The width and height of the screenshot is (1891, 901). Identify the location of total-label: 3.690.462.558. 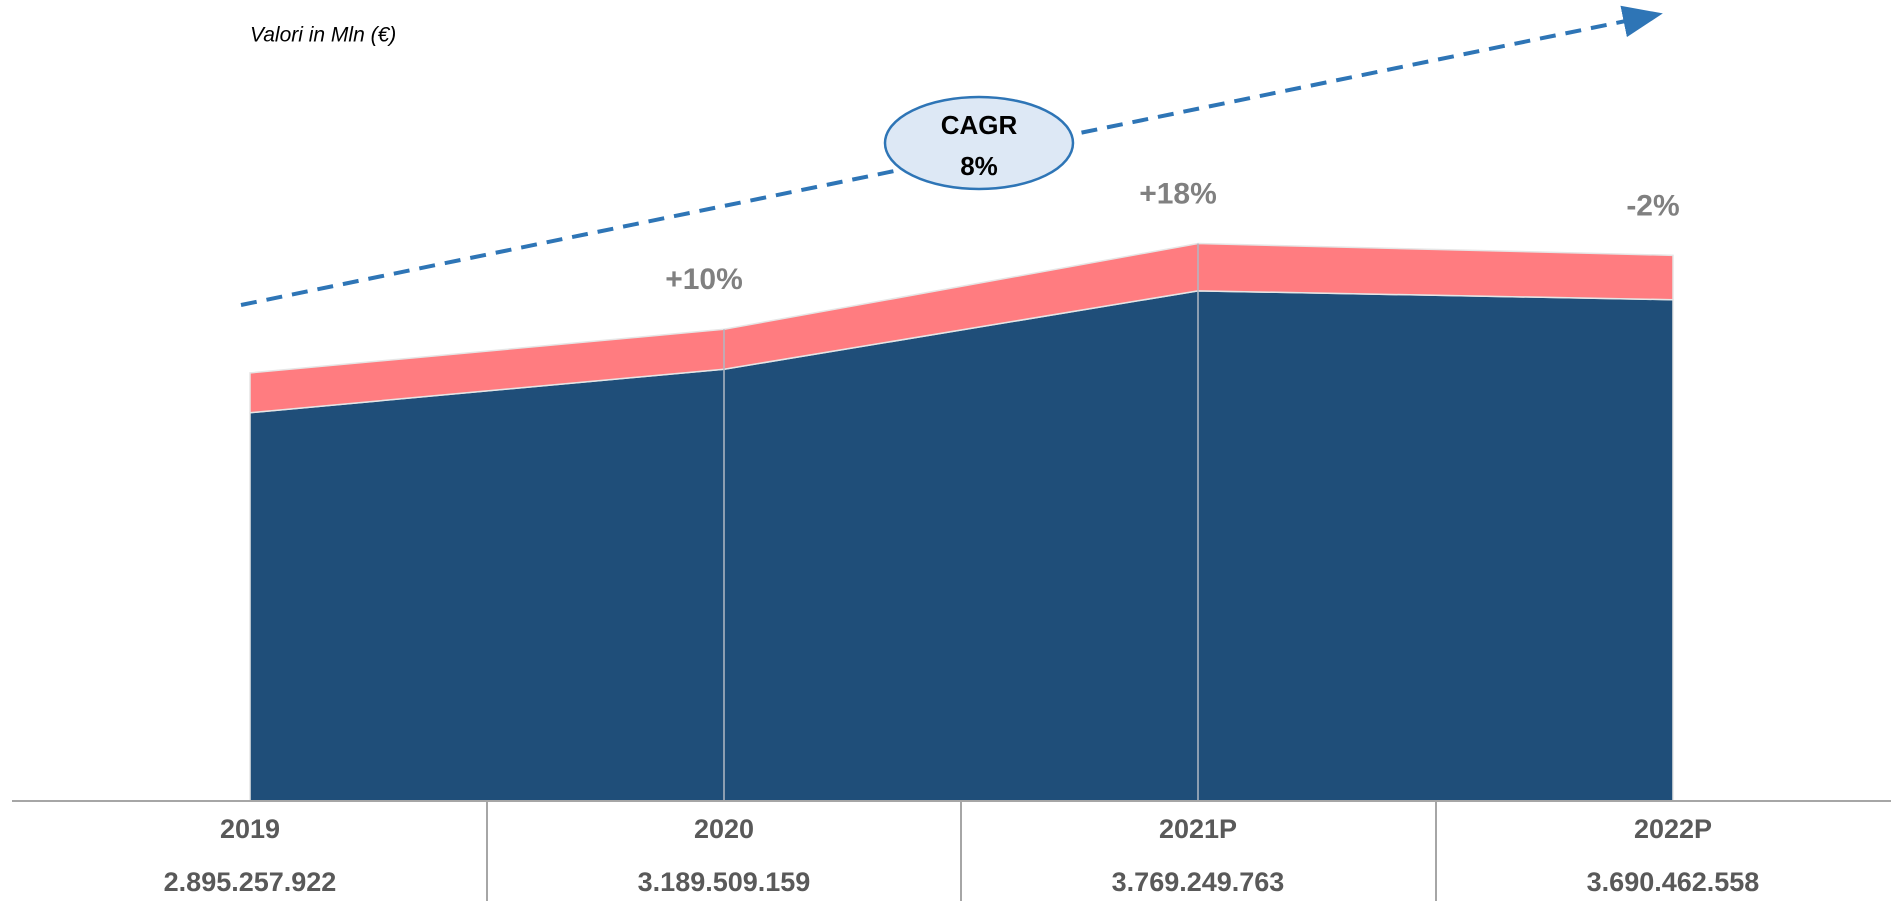
(1673, 882).